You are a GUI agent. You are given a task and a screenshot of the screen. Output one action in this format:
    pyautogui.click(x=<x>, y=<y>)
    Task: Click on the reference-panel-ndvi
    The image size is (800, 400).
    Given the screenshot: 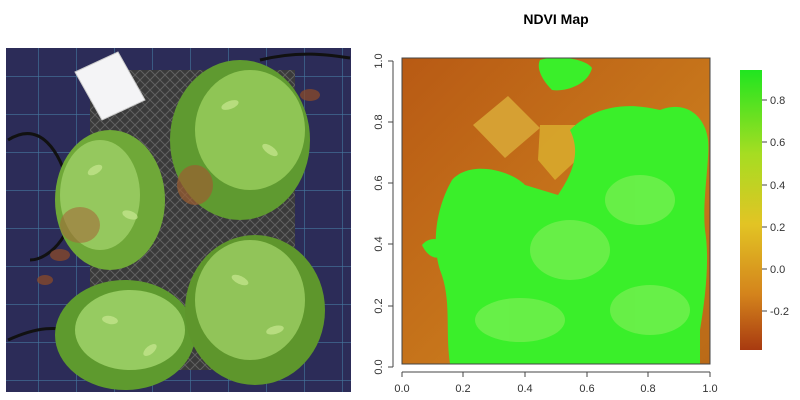 What is the action you would take?
    pyautogui.click(x=506, y=127)
    